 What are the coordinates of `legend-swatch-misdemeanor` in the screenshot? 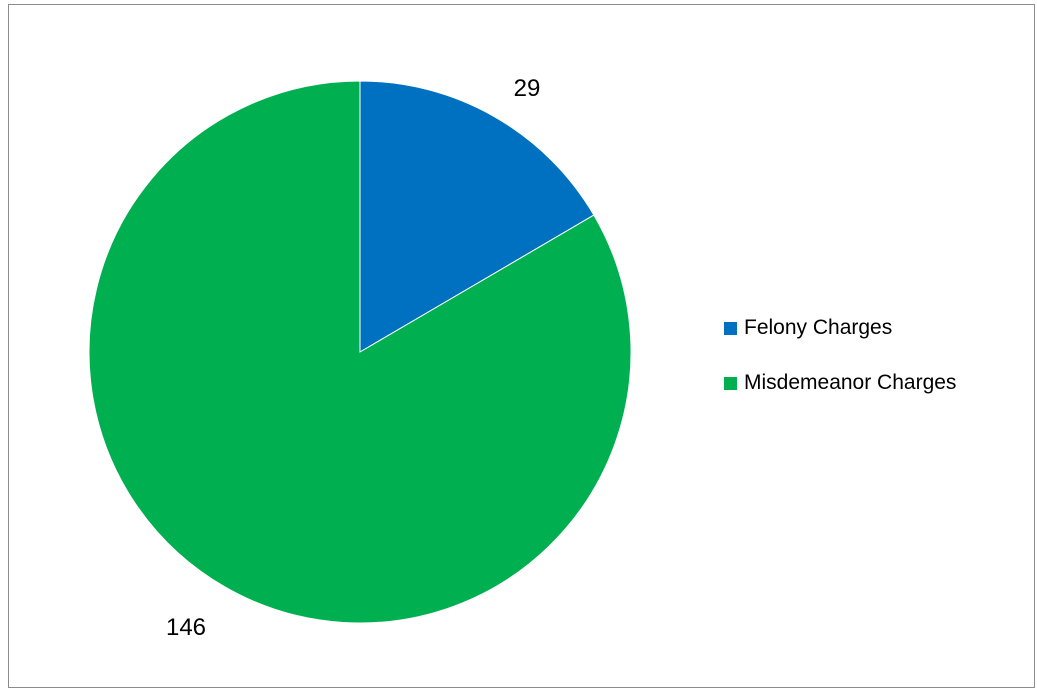 It's located at (730, 383).